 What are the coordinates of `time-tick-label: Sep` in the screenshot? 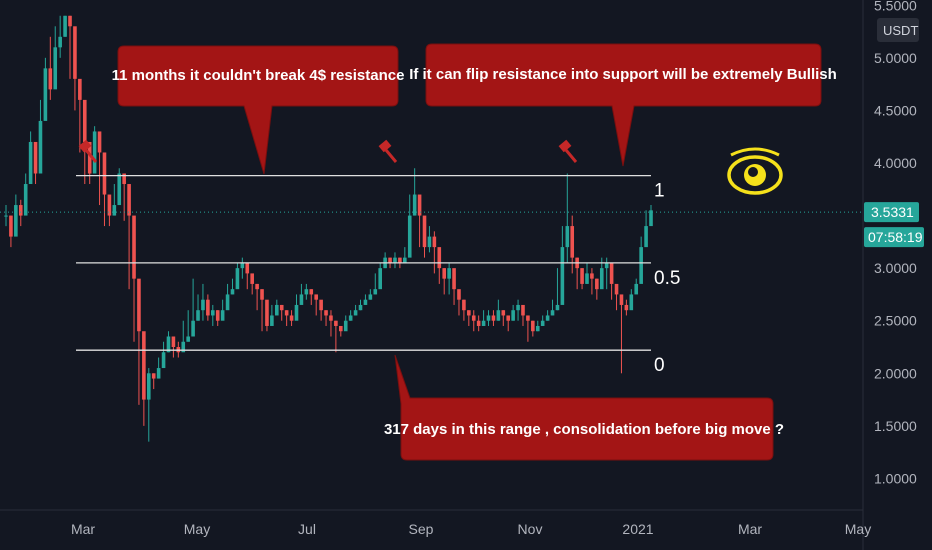 It's located at (421, 529).